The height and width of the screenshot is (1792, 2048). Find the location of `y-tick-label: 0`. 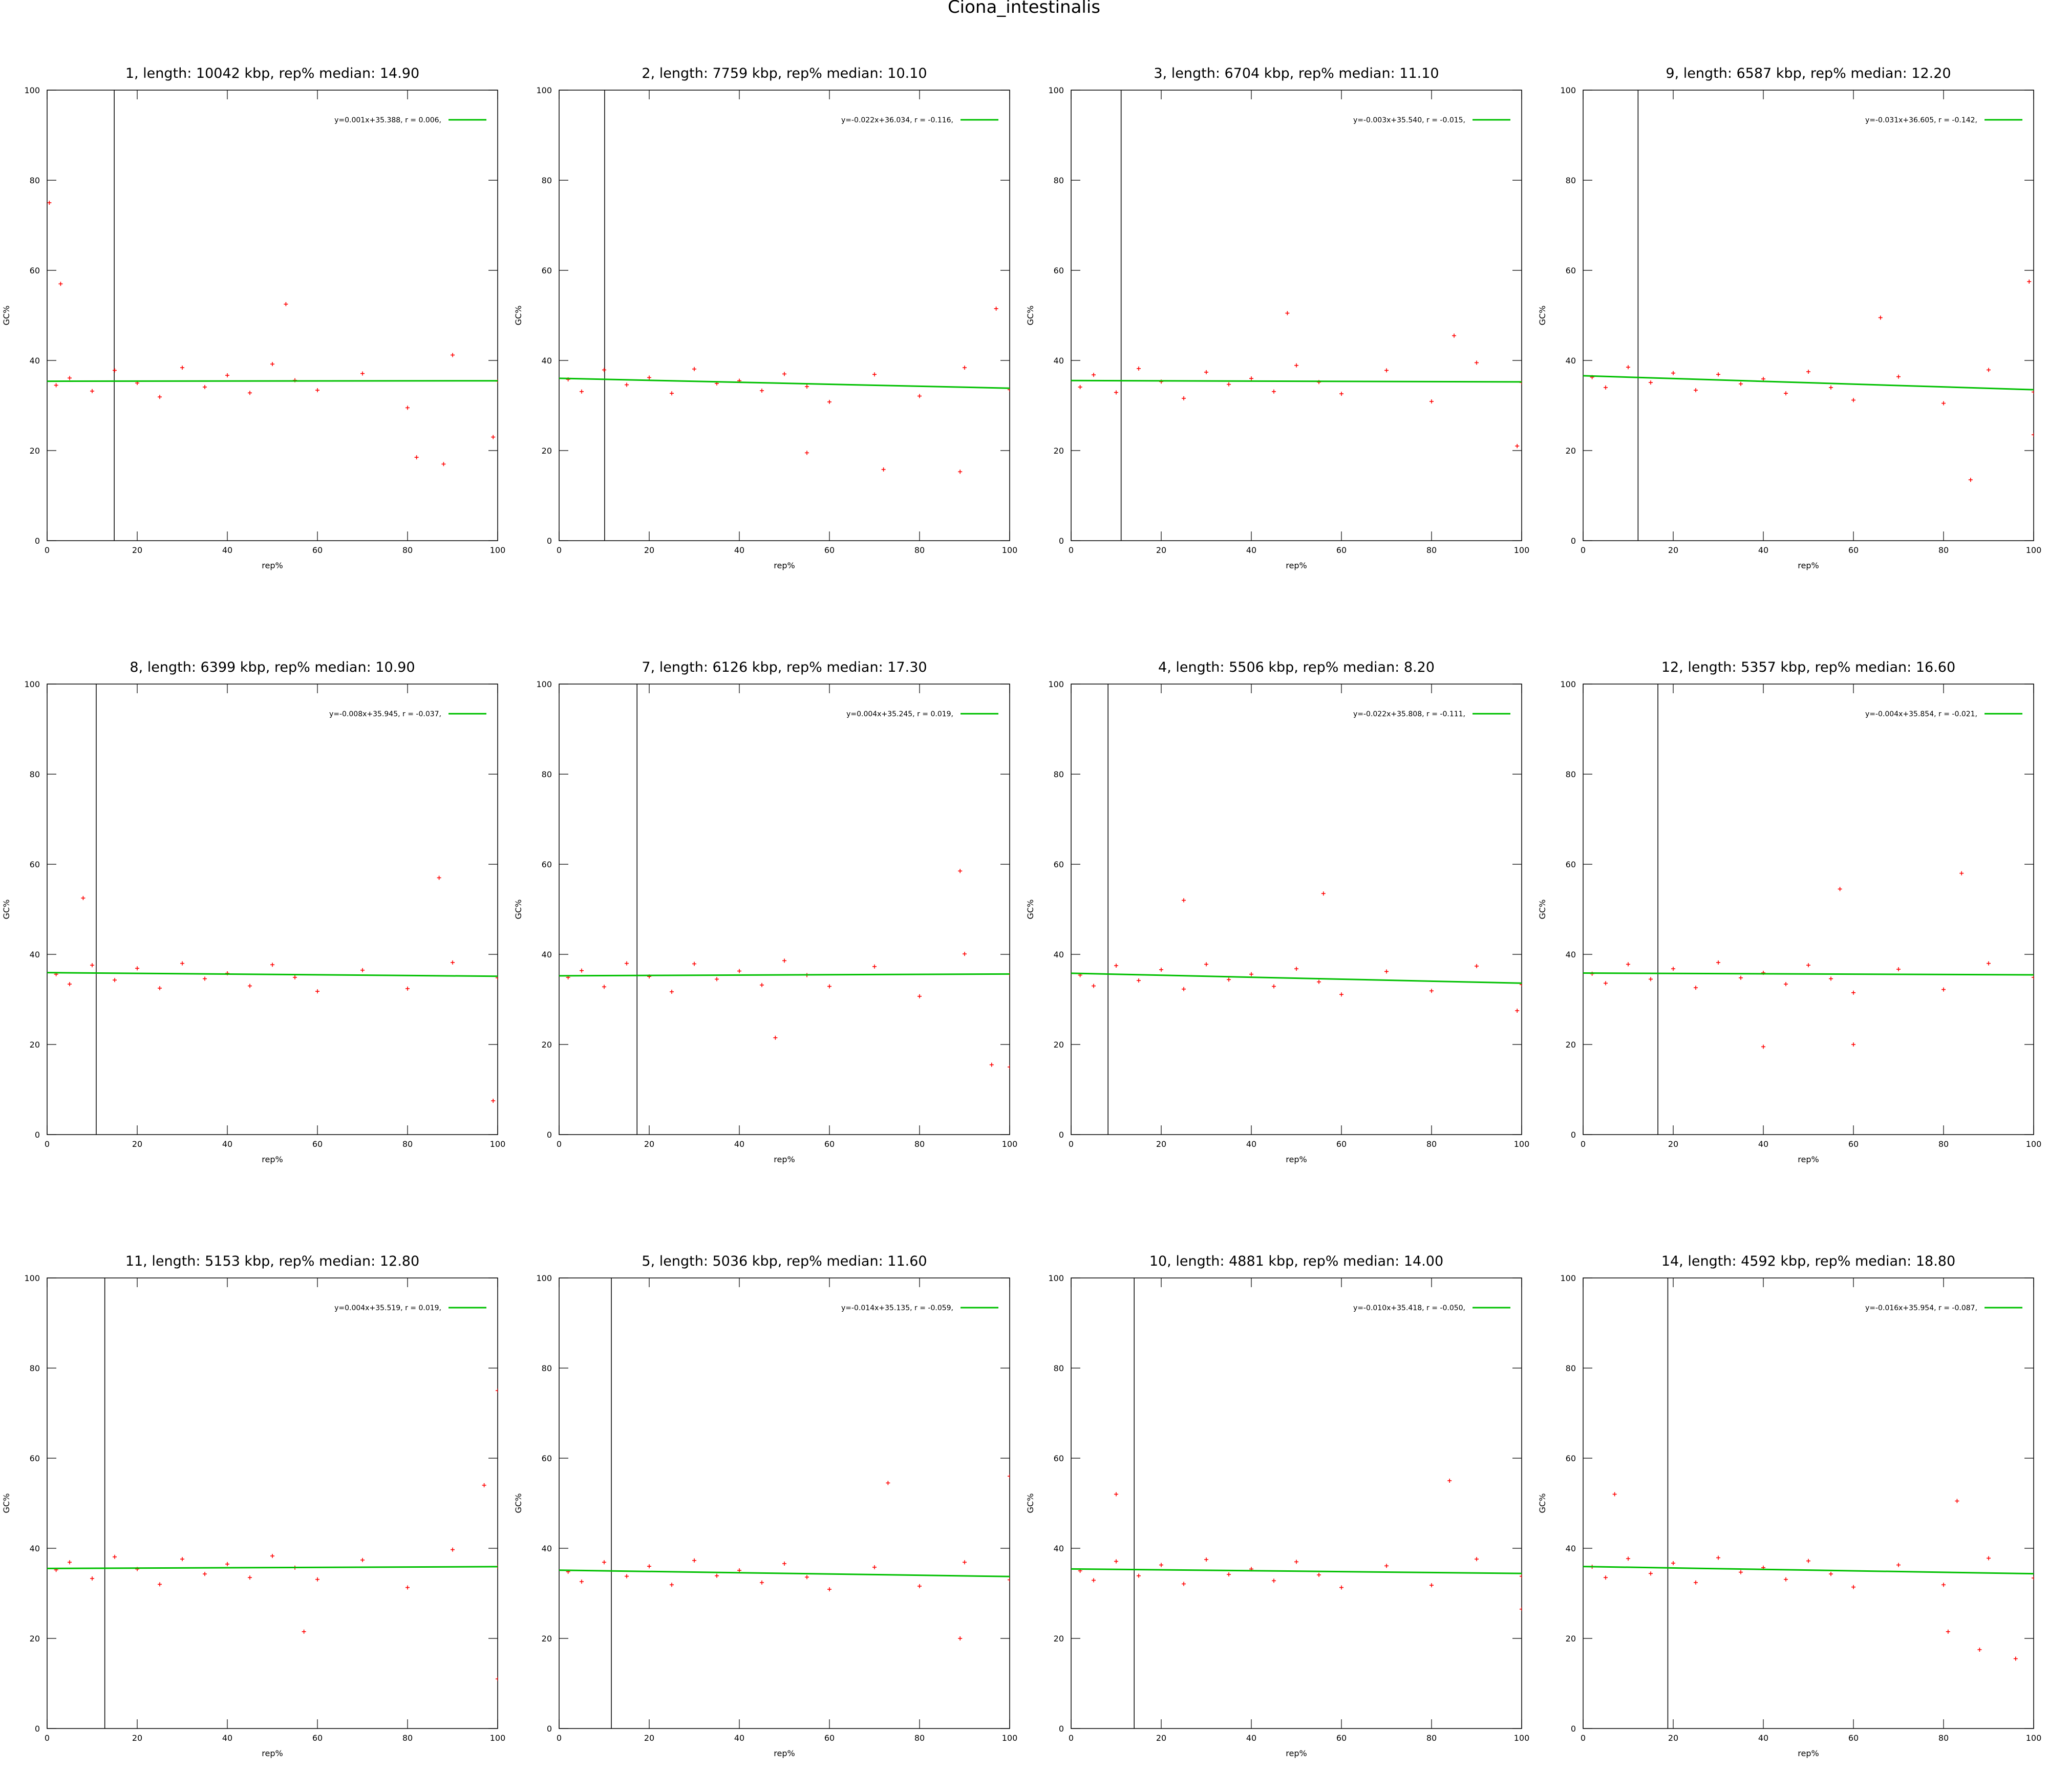

y-tick-label: 0 is located at coordinates (1061, 541).